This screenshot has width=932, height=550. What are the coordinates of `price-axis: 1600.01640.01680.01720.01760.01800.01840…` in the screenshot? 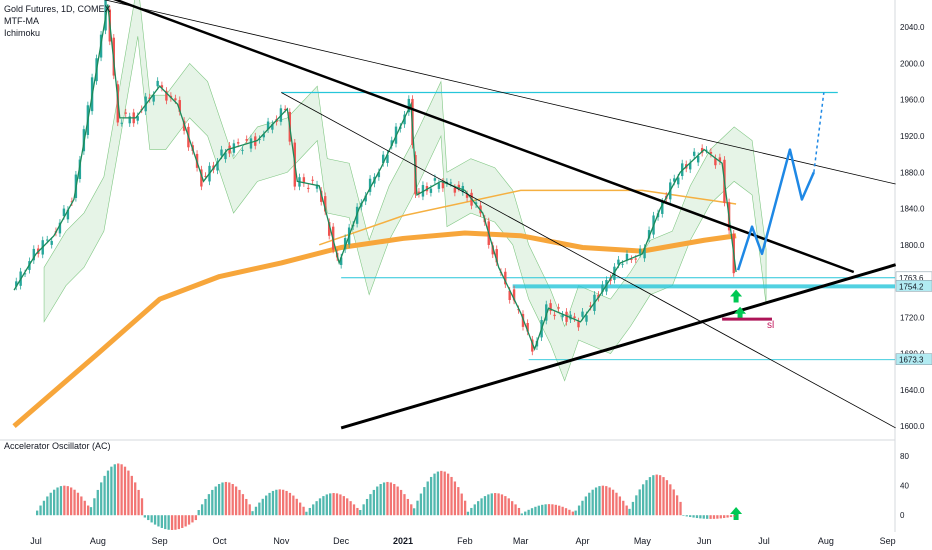 It's located at (913, 227).